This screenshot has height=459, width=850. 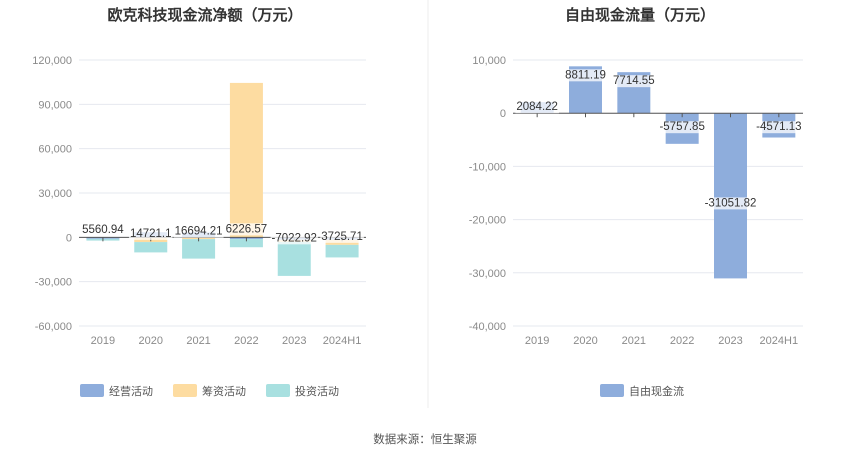 What do you see at coordinates (489, 61) in the screenshot?
I see `y-tick-label: 10,000` at bounding box center [489, 61].